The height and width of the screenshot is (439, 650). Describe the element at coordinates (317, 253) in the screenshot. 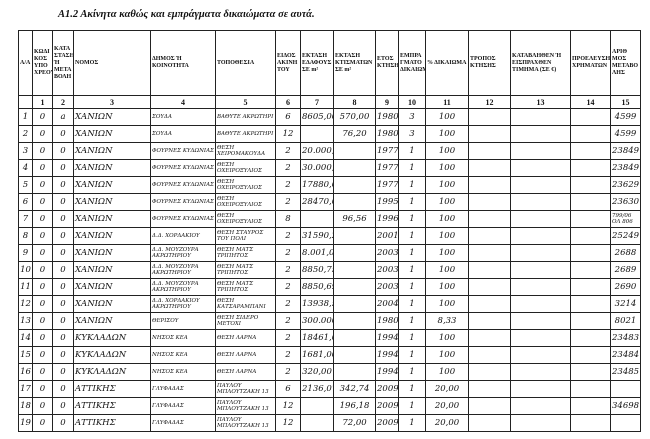

I see `table-cell: 8.001,00` at that location.